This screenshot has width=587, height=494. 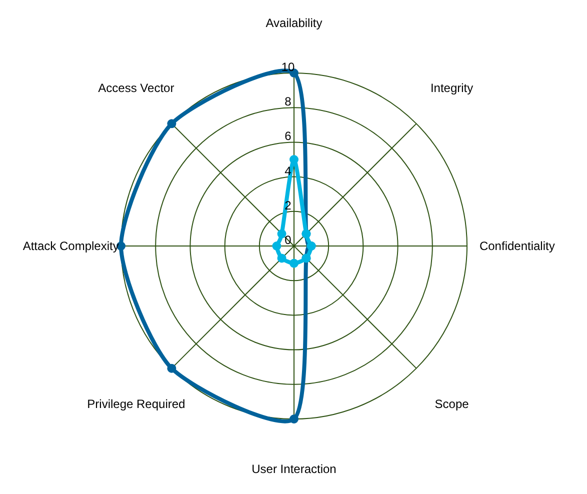 I want to click on y-tick-label: 6, so click(x=288, y=136).